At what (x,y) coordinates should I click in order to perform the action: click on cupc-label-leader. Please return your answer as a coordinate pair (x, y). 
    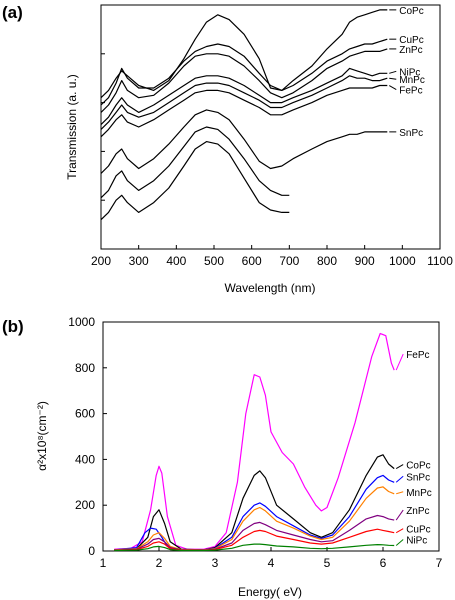
    Looking at the image, I should click on (399, 531).